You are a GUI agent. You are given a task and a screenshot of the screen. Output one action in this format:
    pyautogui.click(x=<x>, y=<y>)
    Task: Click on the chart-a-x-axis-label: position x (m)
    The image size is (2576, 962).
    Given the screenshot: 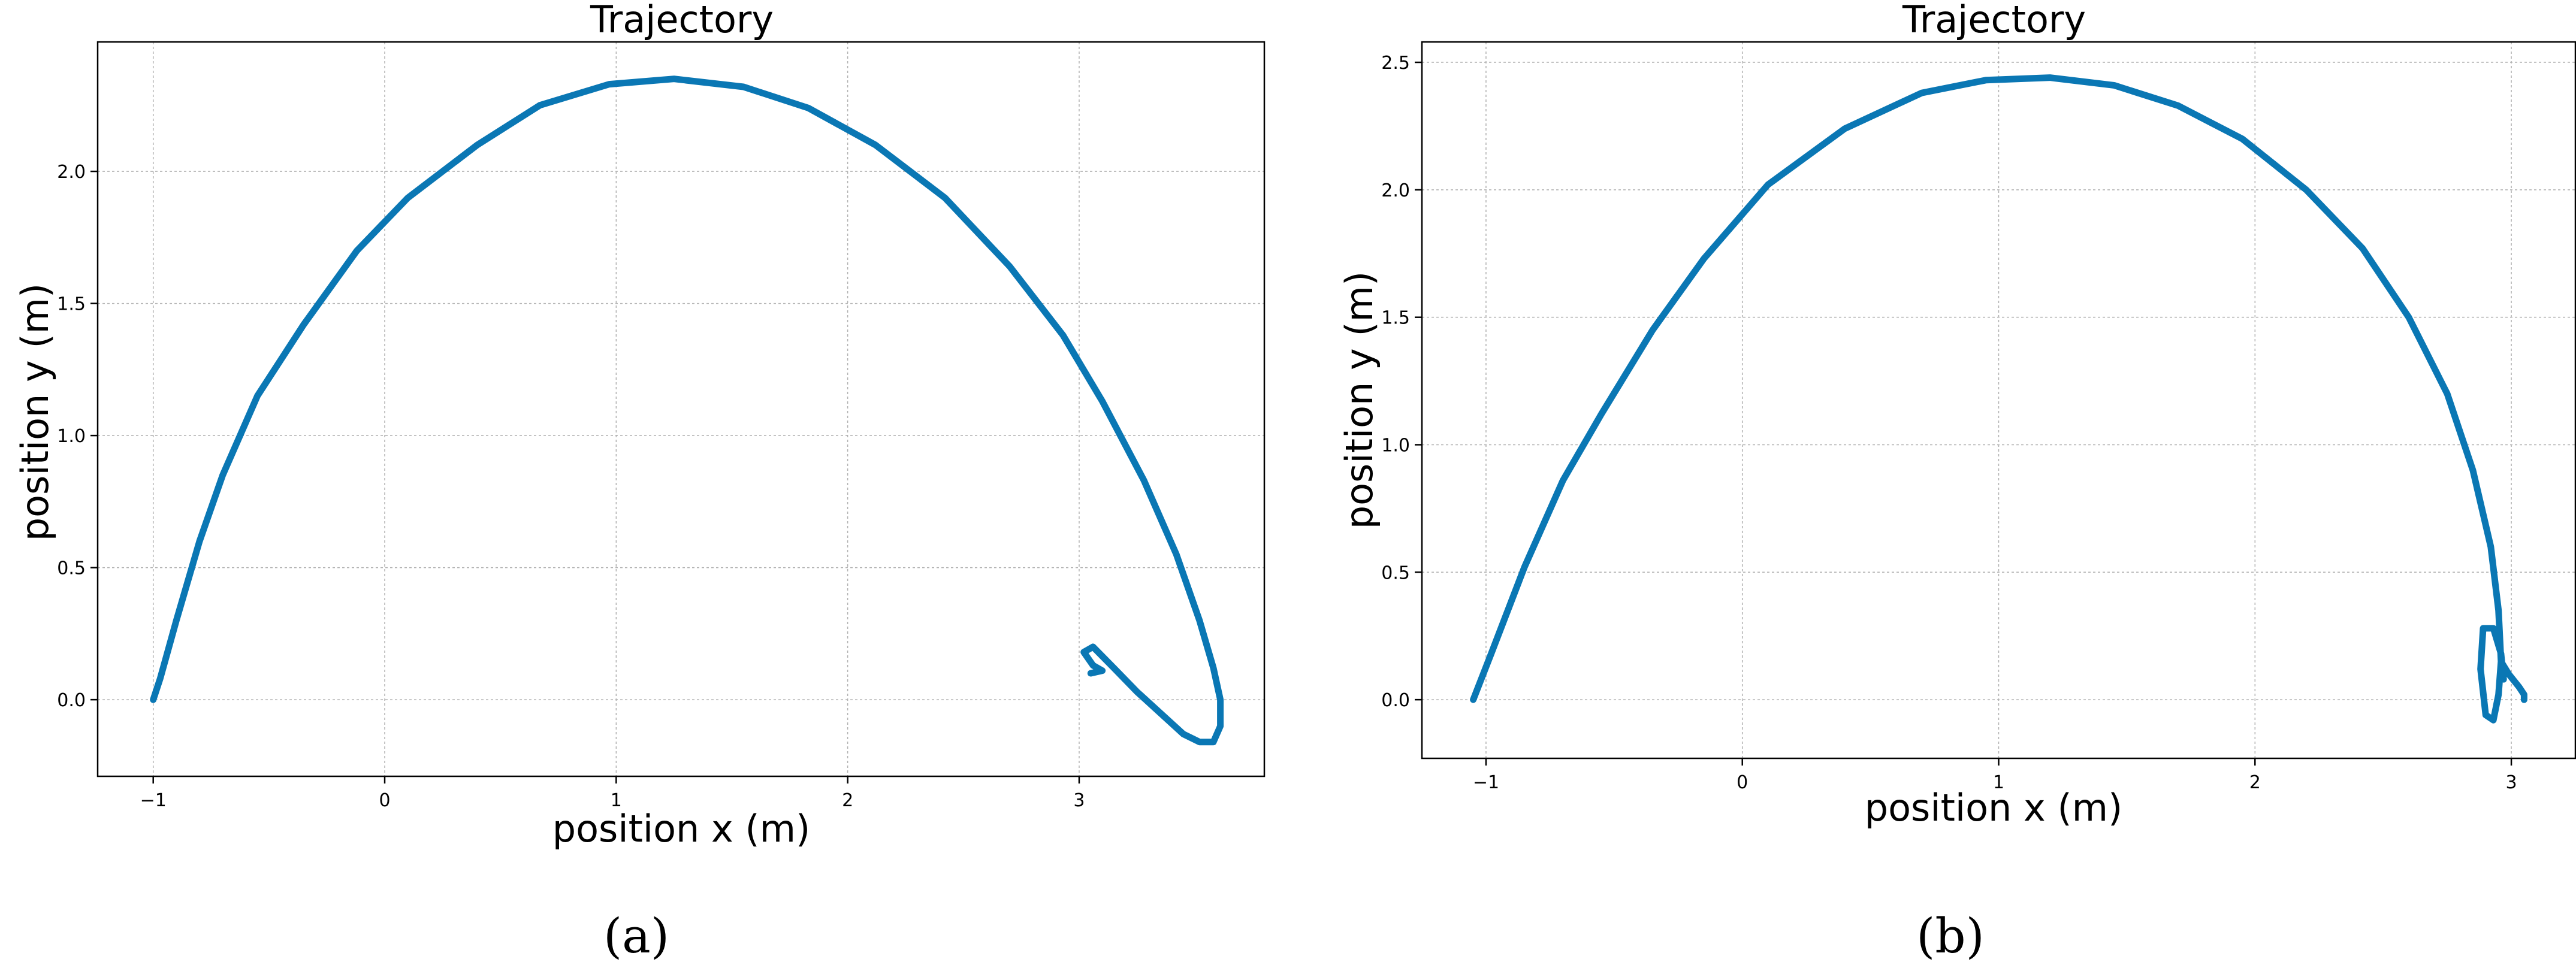 What is the action you would take?
    pyautogui.click(x=681, y=829)
    